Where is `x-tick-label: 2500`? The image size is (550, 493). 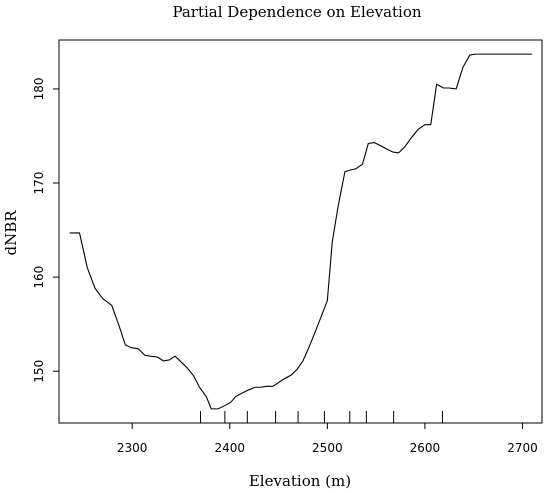 x-tick-label: 2500 is located at coordinates (327, 448).